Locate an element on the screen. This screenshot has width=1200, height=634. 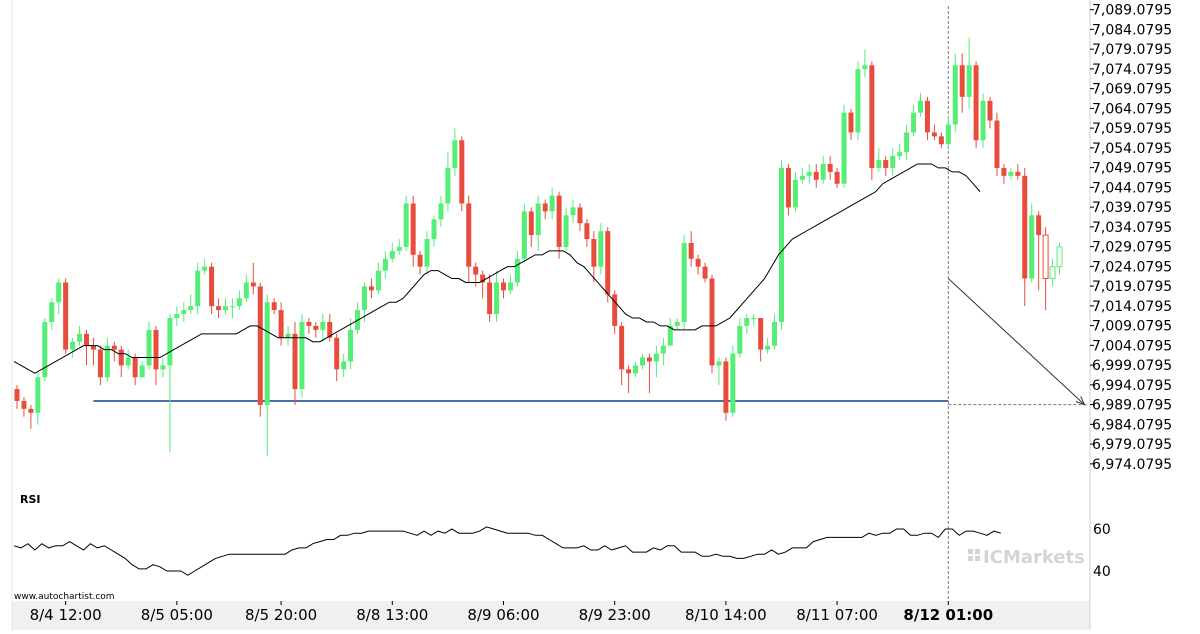
price-tick-label: 7,064.0795 is located at coordinates (1132, 109).